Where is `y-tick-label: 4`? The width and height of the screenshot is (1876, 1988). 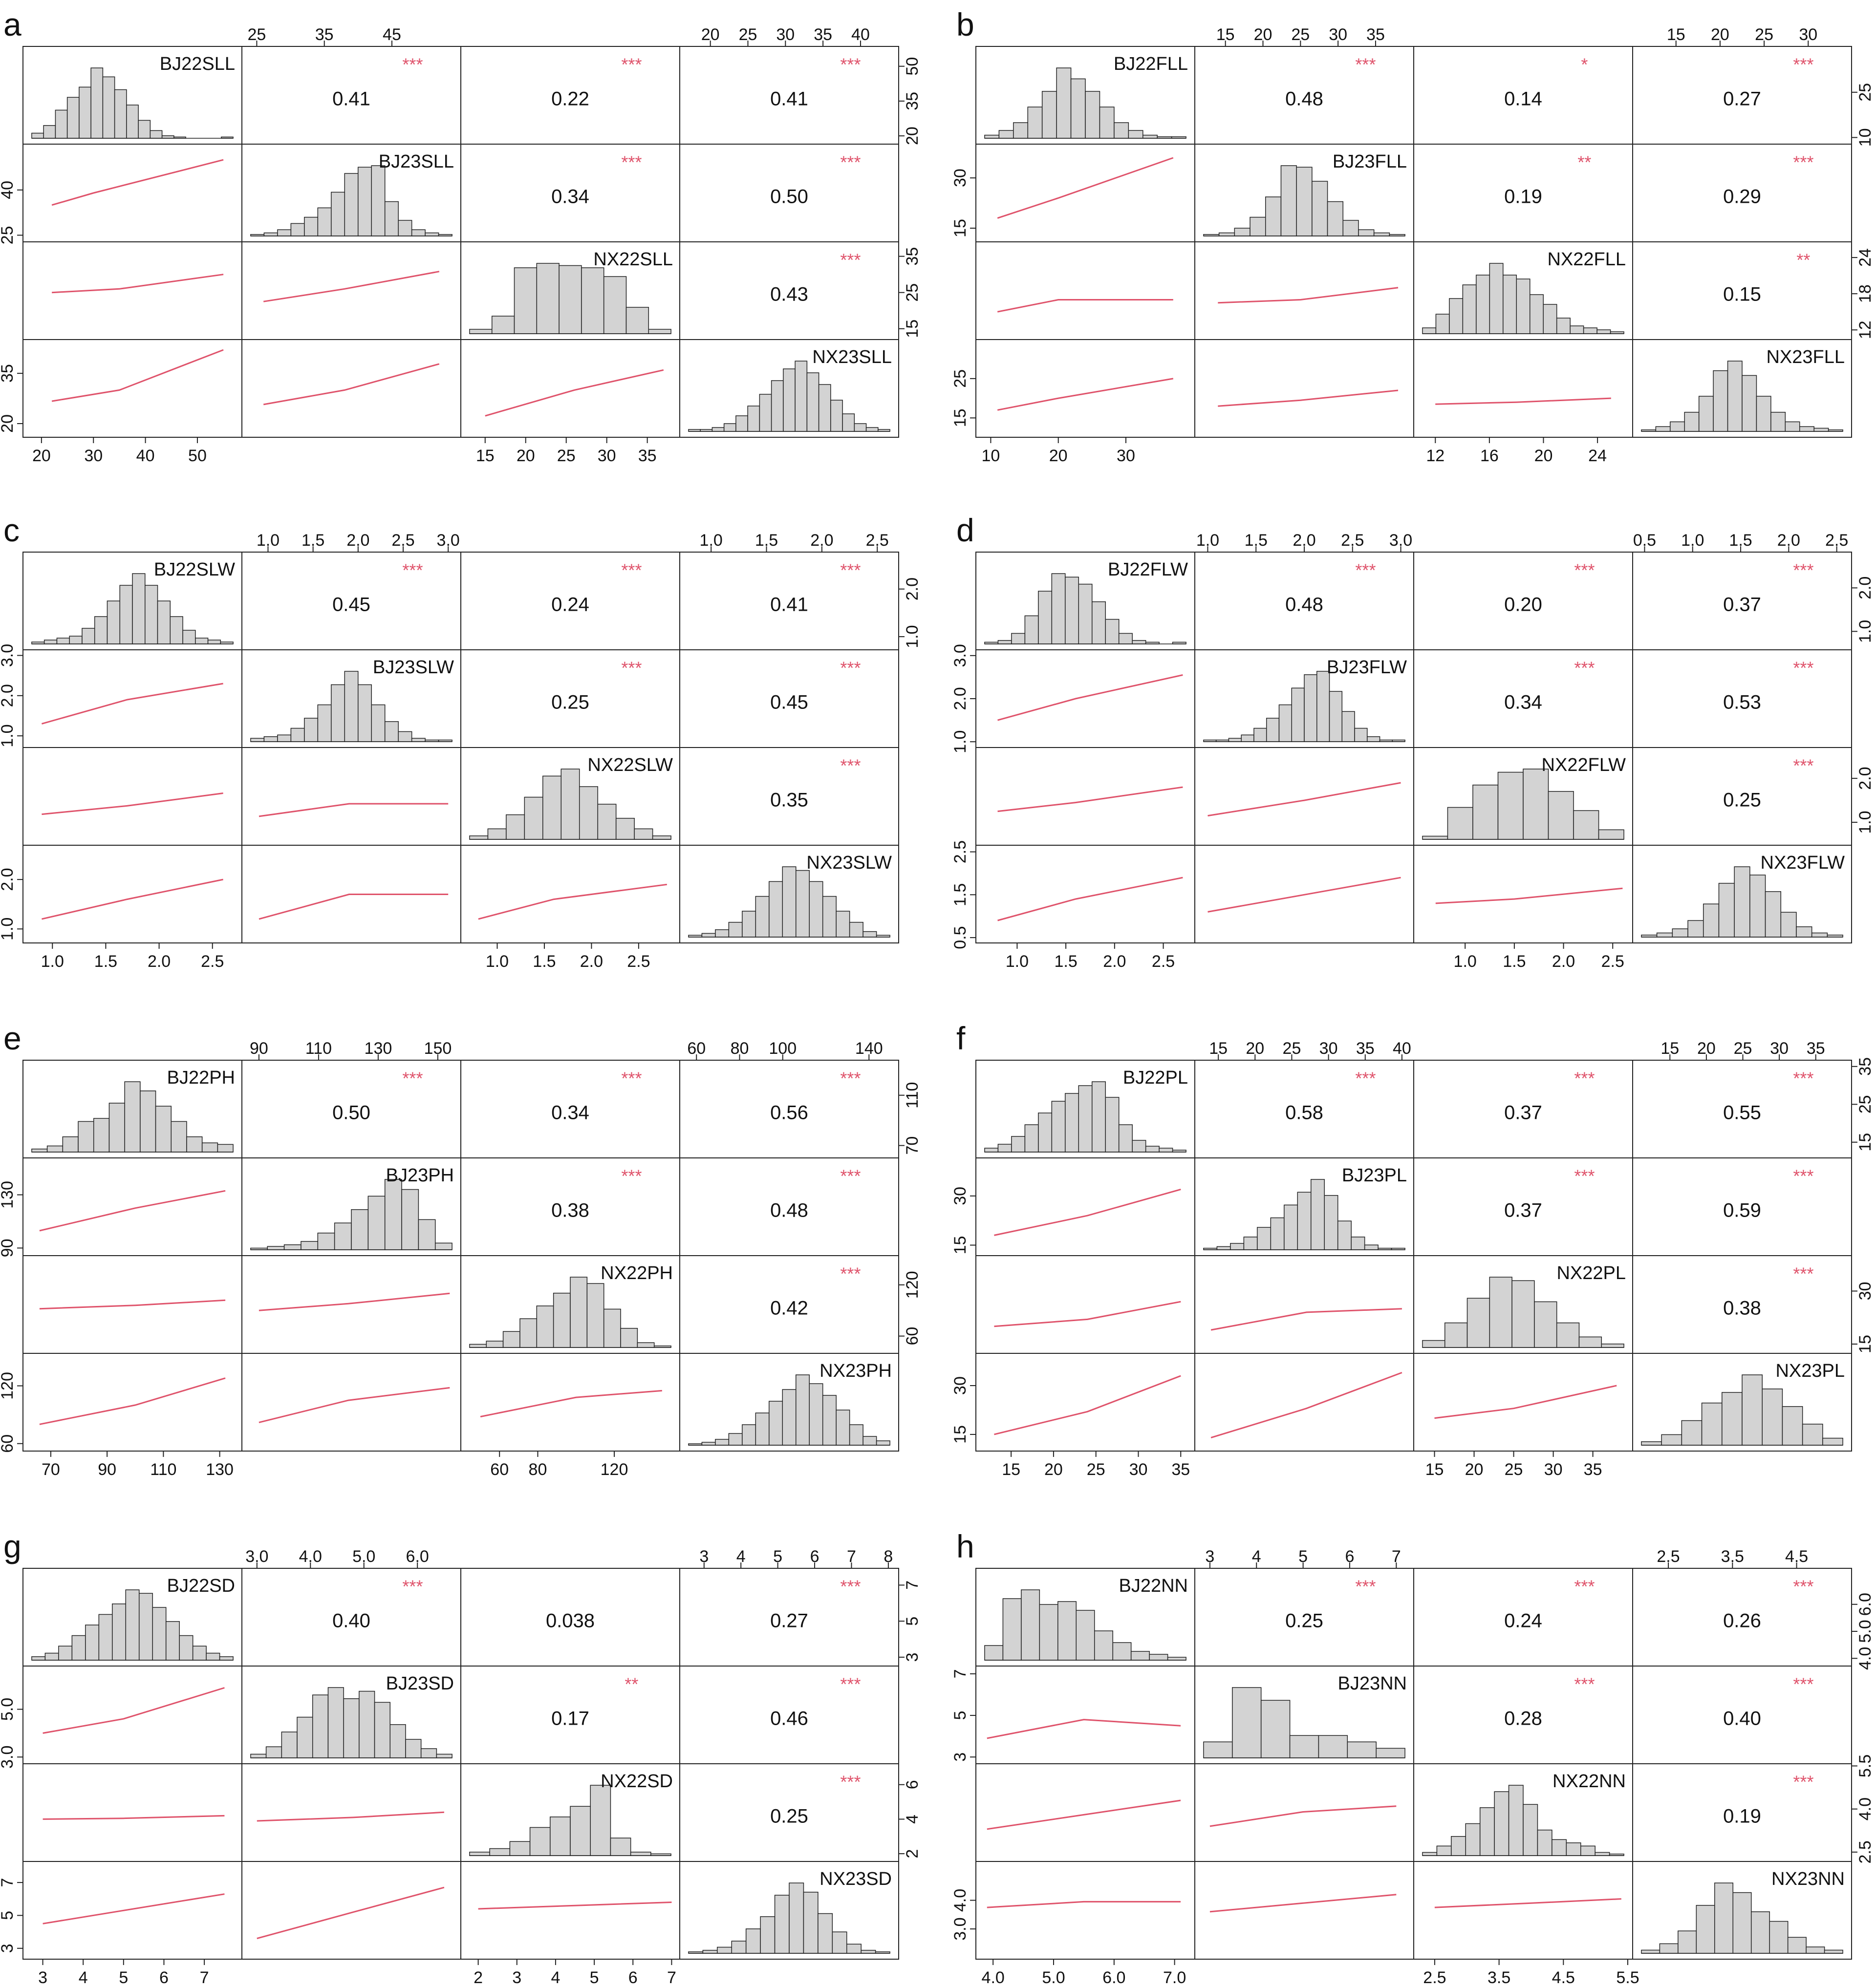 y-tick-label: 4 is located at coordinates (912, 1819).